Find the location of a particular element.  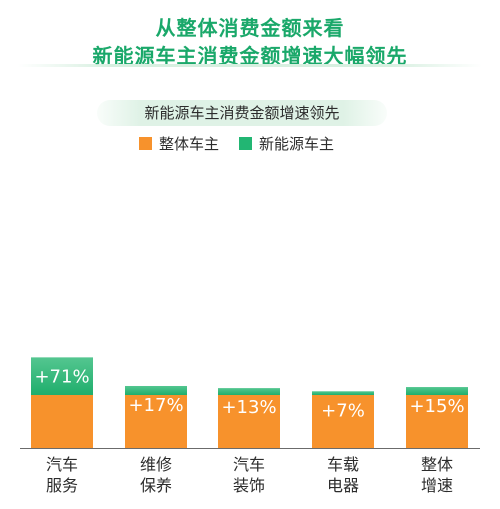

tick-label-4-1: 增速 is located at coordinates (437, 485).